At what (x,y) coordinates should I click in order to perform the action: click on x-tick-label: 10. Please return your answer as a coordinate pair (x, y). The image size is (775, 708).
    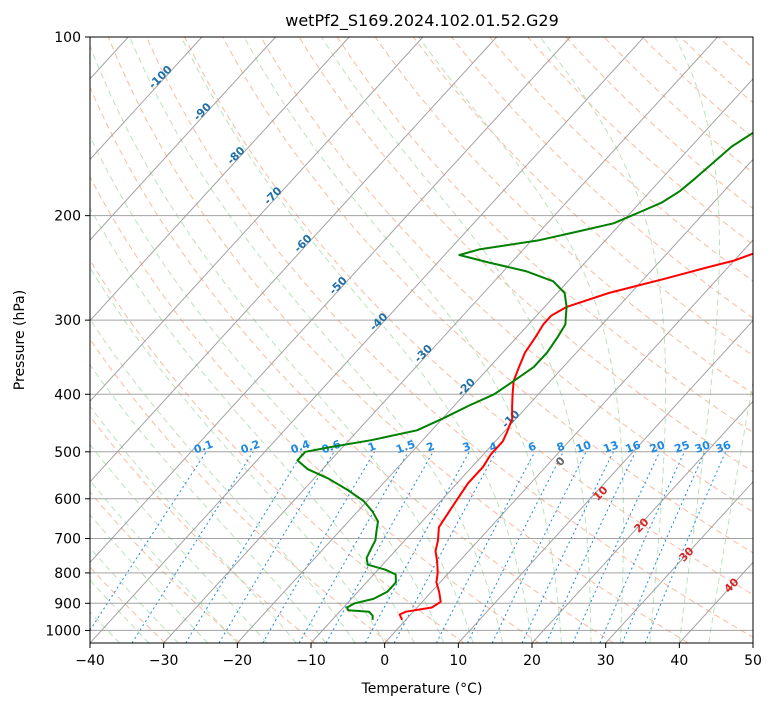
    Looking at the image, I should click on (458, 661).